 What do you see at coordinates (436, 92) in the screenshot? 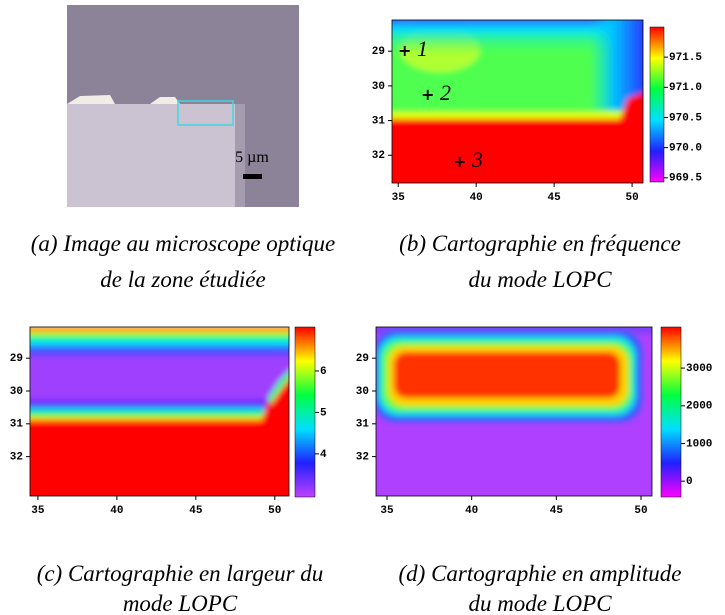
I see `point-label: + 2` at bounding box center [436, 92].